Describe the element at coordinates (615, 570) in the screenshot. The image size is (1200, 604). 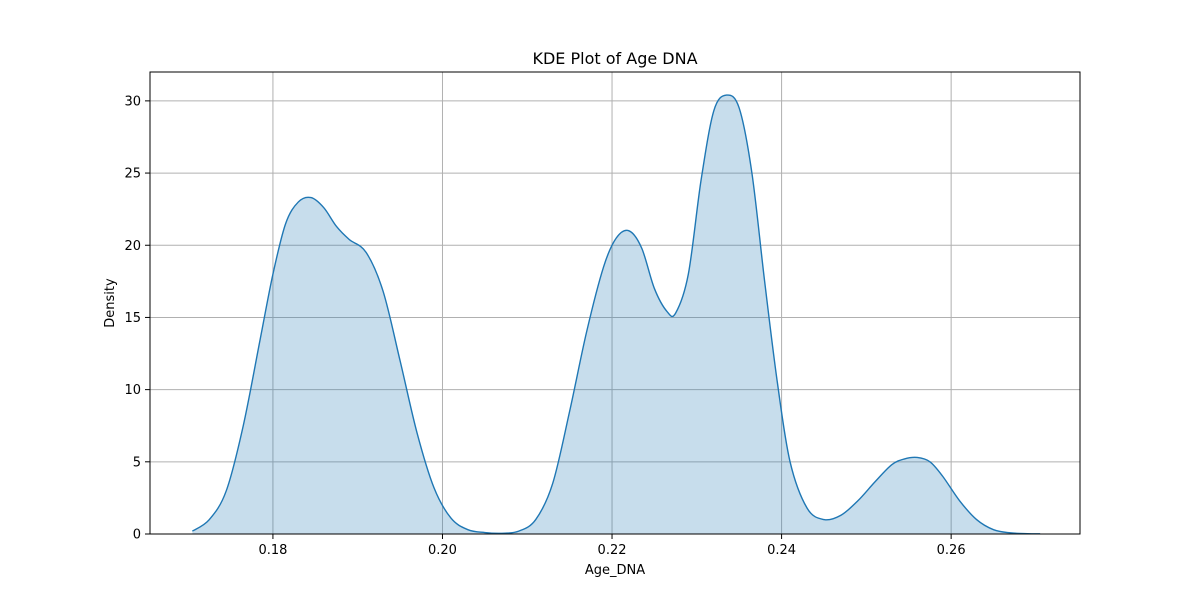
I see `x-axis-label: Age_DNA` at that location.